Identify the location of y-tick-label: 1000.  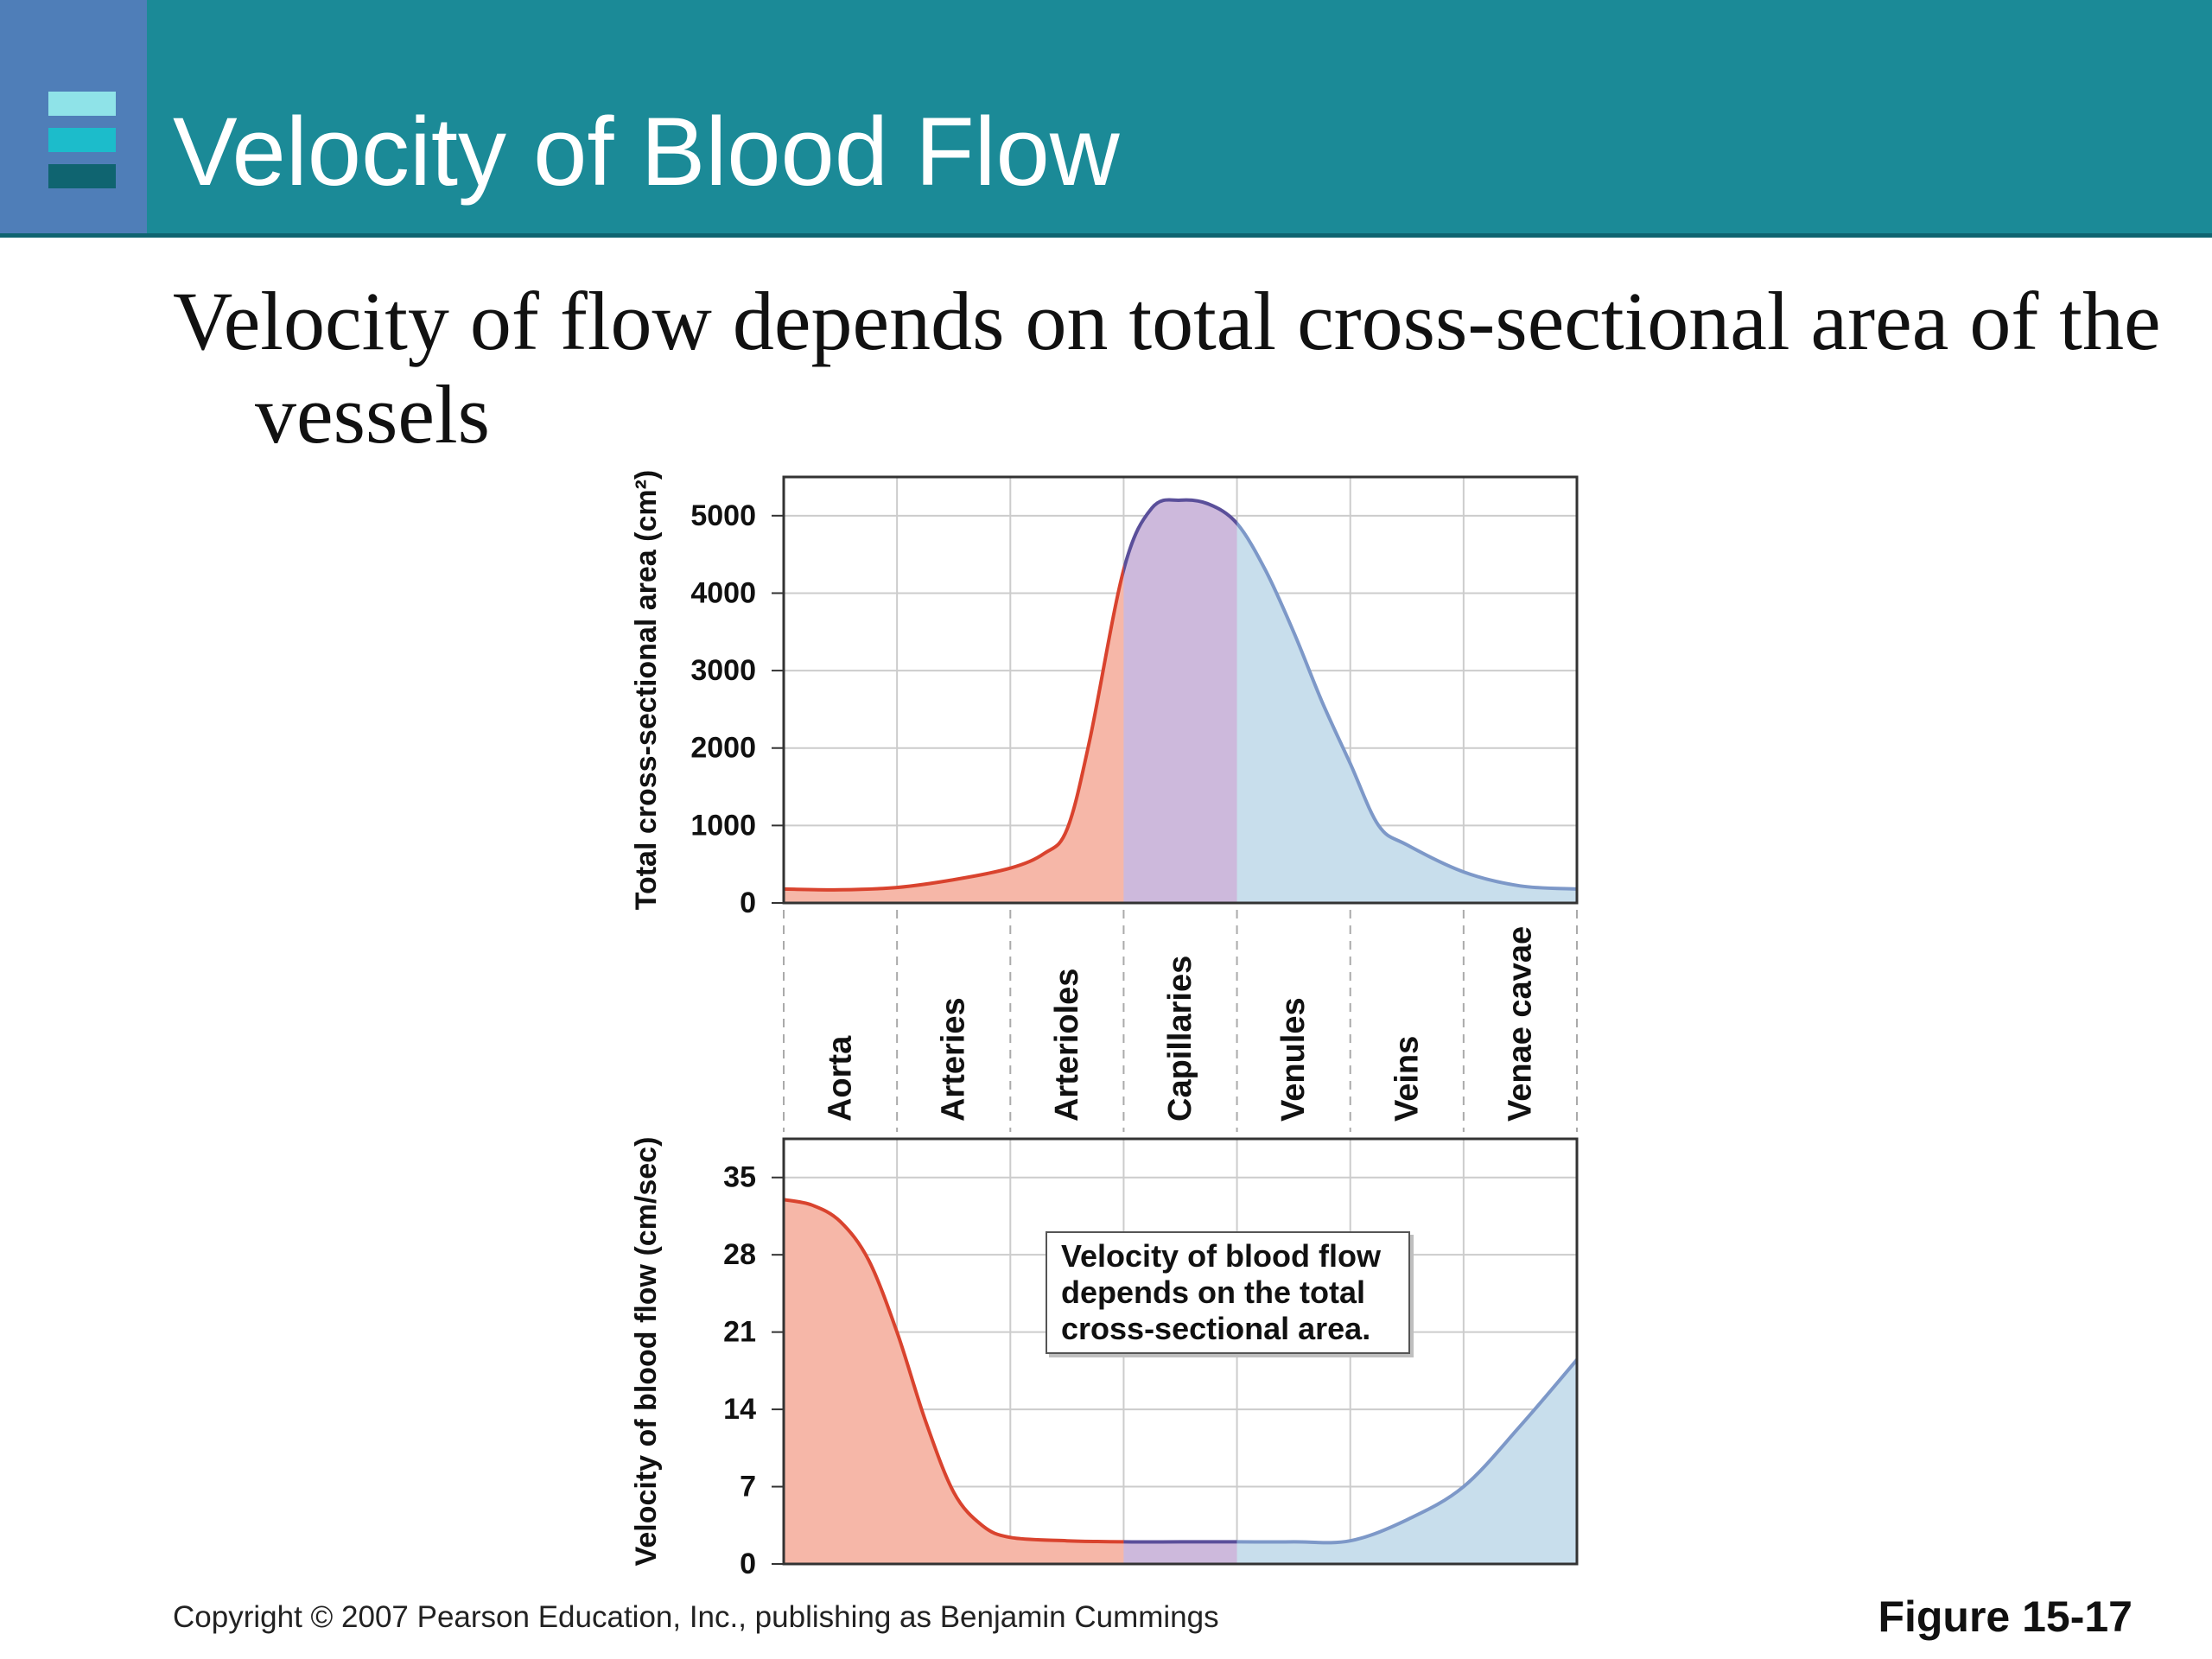
(723, 825).